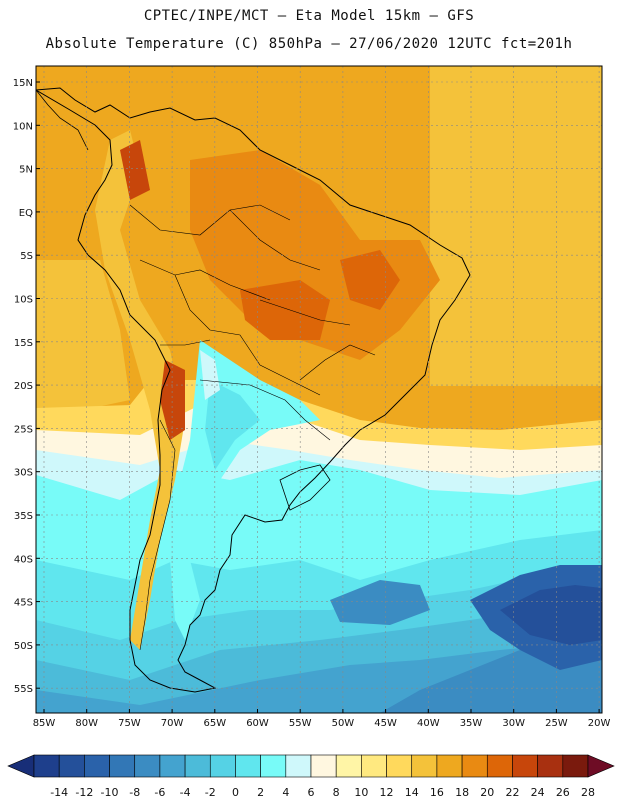  I want to click on lat-label: 25S, so click(23, 429).